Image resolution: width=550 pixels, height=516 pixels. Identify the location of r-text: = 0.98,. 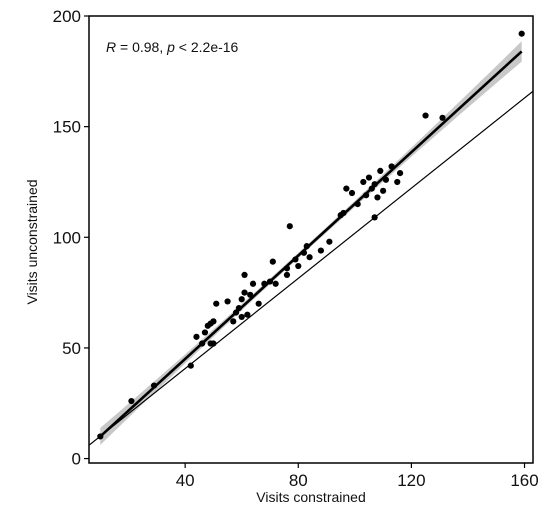
(141, 47).